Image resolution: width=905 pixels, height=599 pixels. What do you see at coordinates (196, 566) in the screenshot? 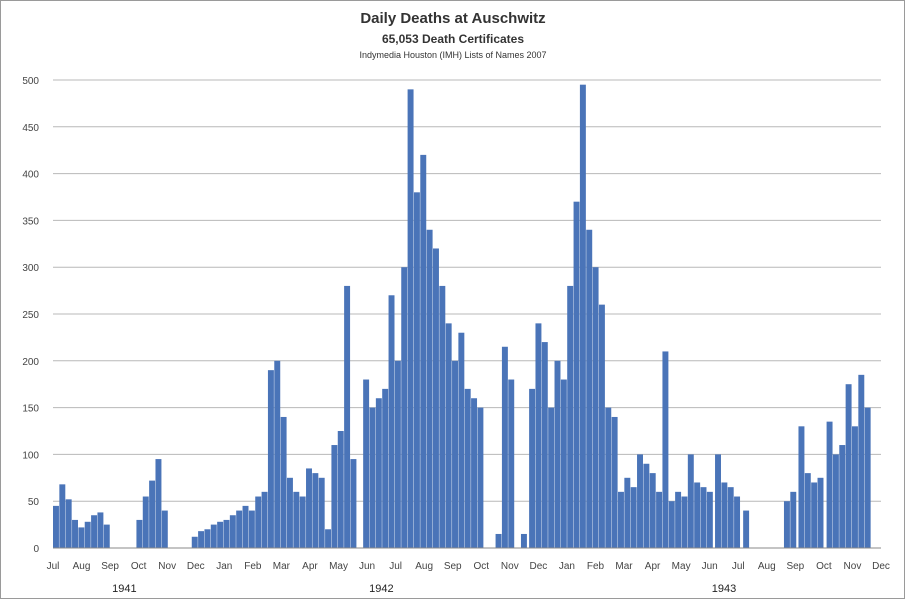
I see `x-tick-label: Dec` at bounding box center [196, 566].